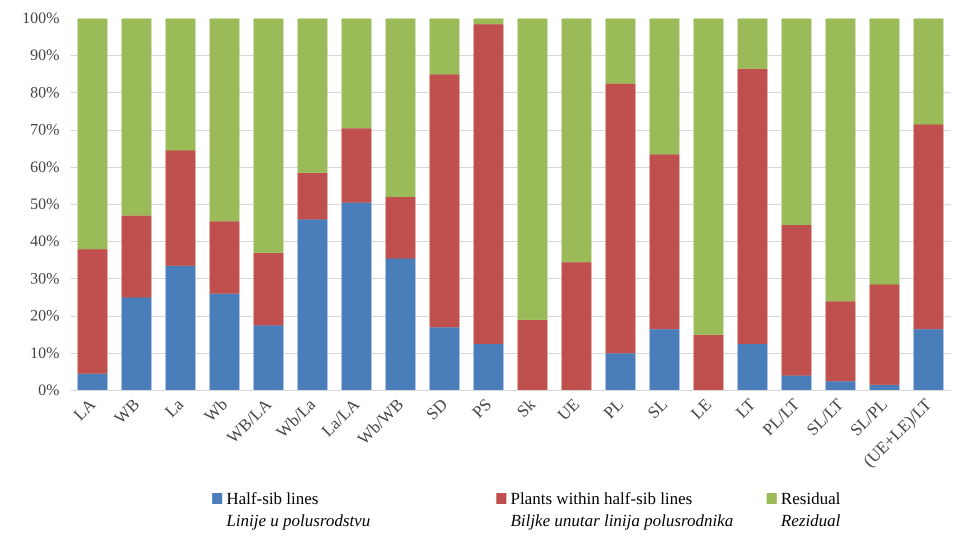 This screenshot has height=540, width=960. Describe the element at coordinates (622, 509) in the screenshot. I see `legend-label: Plants within half-sib lines Biljke unutar linija polusrodnika` at that location.